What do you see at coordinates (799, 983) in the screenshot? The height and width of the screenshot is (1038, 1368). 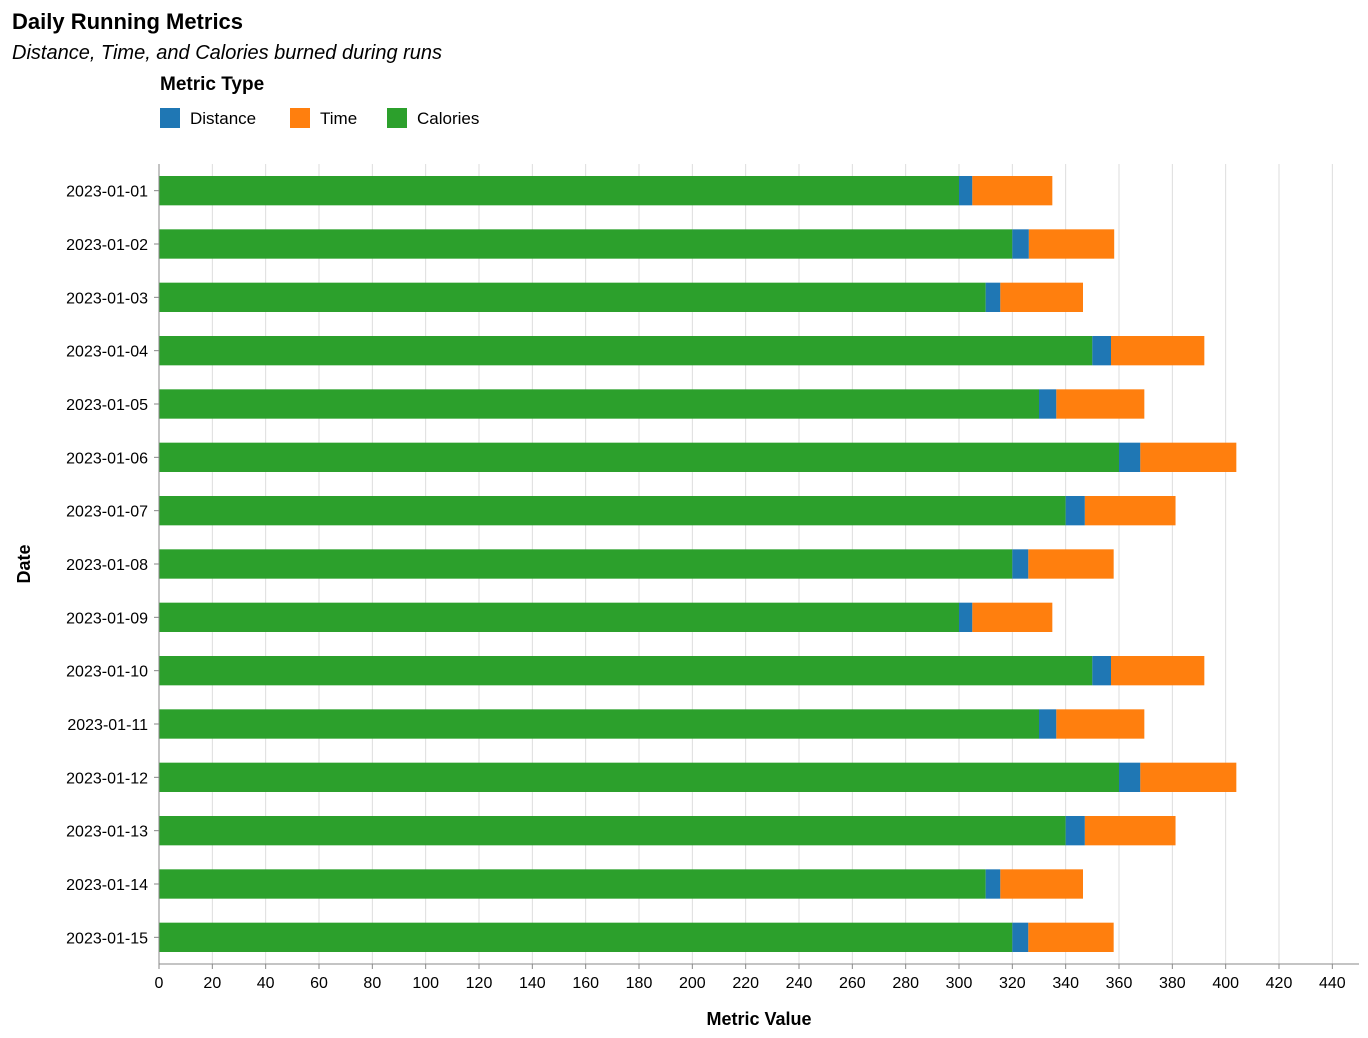 I see `x-tick-label: 240` at bounding box center [799, 983].